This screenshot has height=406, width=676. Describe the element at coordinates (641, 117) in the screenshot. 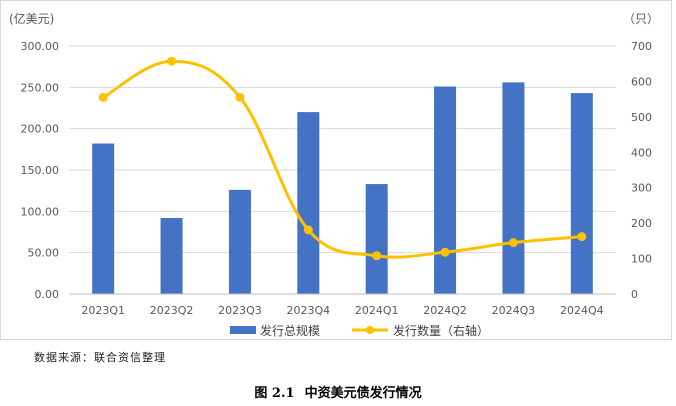

I see `right-tick-label: 500` at that location.